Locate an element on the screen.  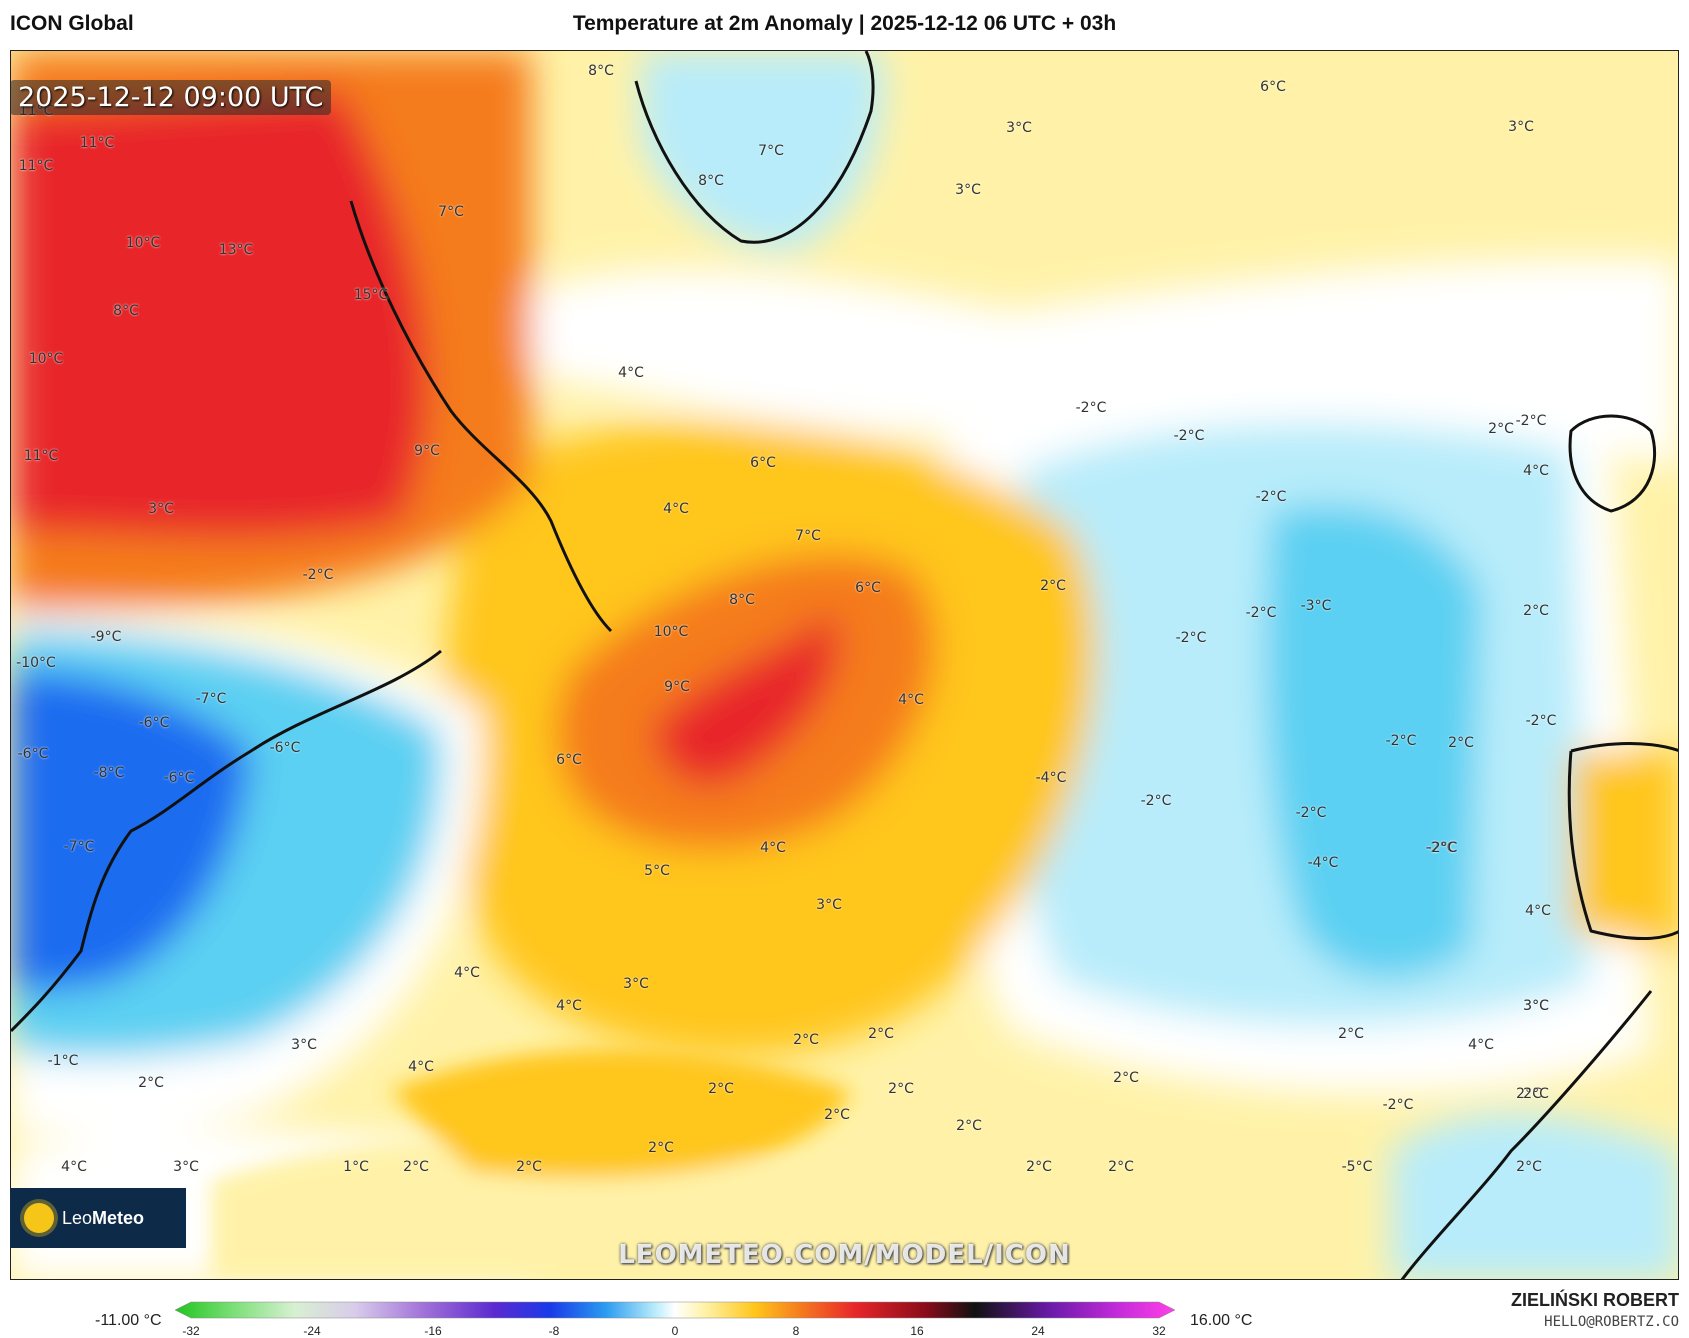
temperature-label: -1°C is located at coordinates (63, 1061).